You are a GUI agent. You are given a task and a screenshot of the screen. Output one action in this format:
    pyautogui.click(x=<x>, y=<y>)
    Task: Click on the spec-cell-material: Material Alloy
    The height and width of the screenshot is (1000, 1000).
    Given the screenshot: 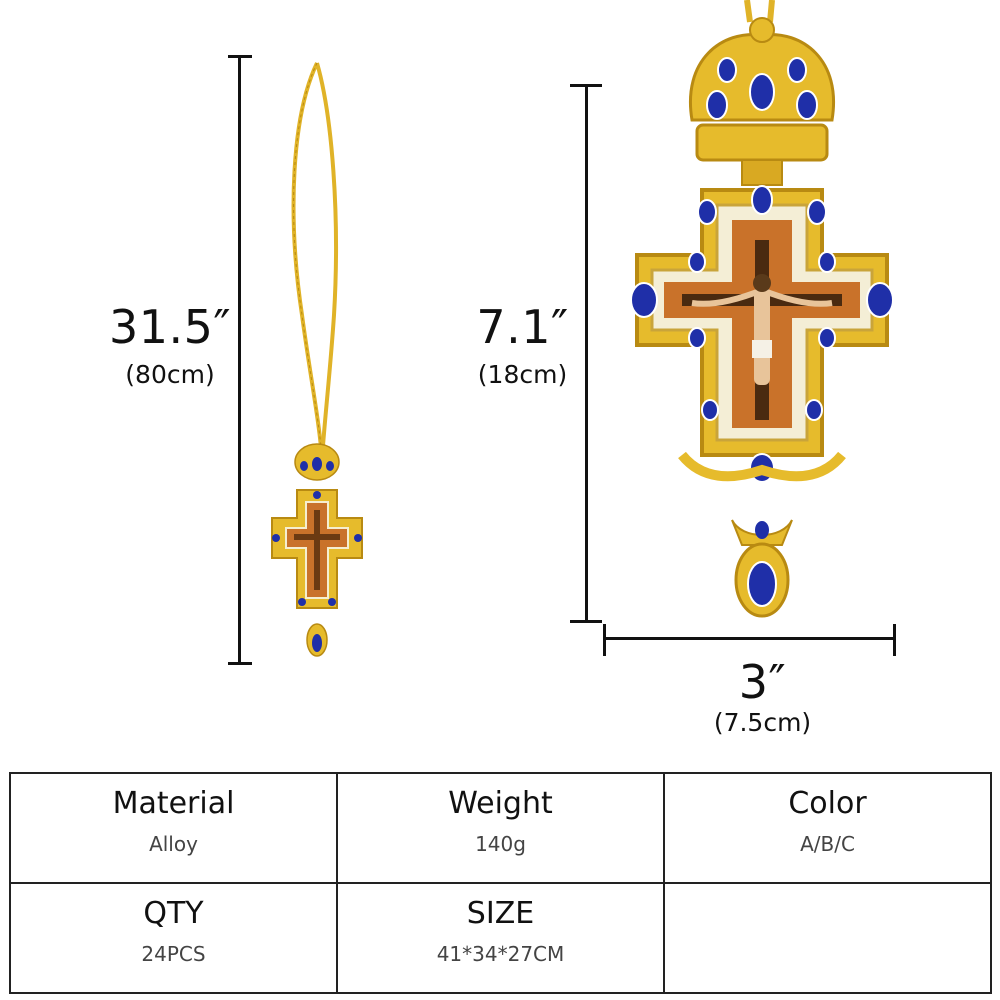 What is the action you would take?
    pyautogui.click(x=173, y=828)
    